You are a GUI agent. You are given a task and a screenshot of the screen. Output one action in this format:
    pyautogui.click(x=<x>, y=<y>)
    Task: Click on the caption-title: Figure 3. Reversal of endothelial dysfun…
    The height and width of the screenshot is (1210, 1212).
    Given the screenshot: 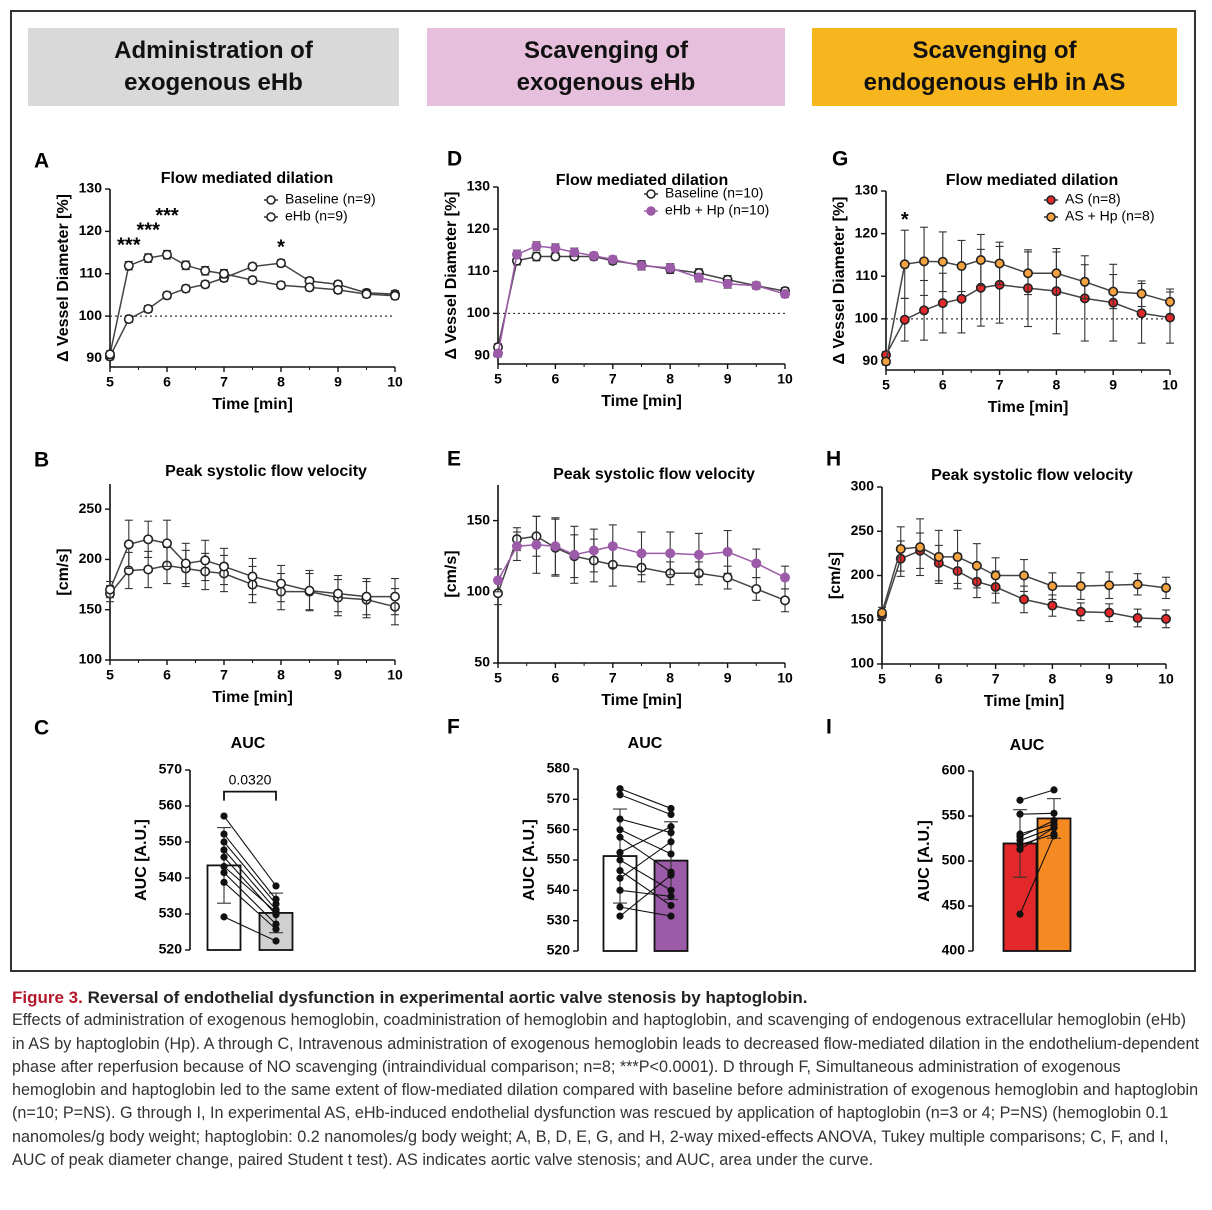 What is the action you would take?
    pyautogui.click(x=607, y=997)
    